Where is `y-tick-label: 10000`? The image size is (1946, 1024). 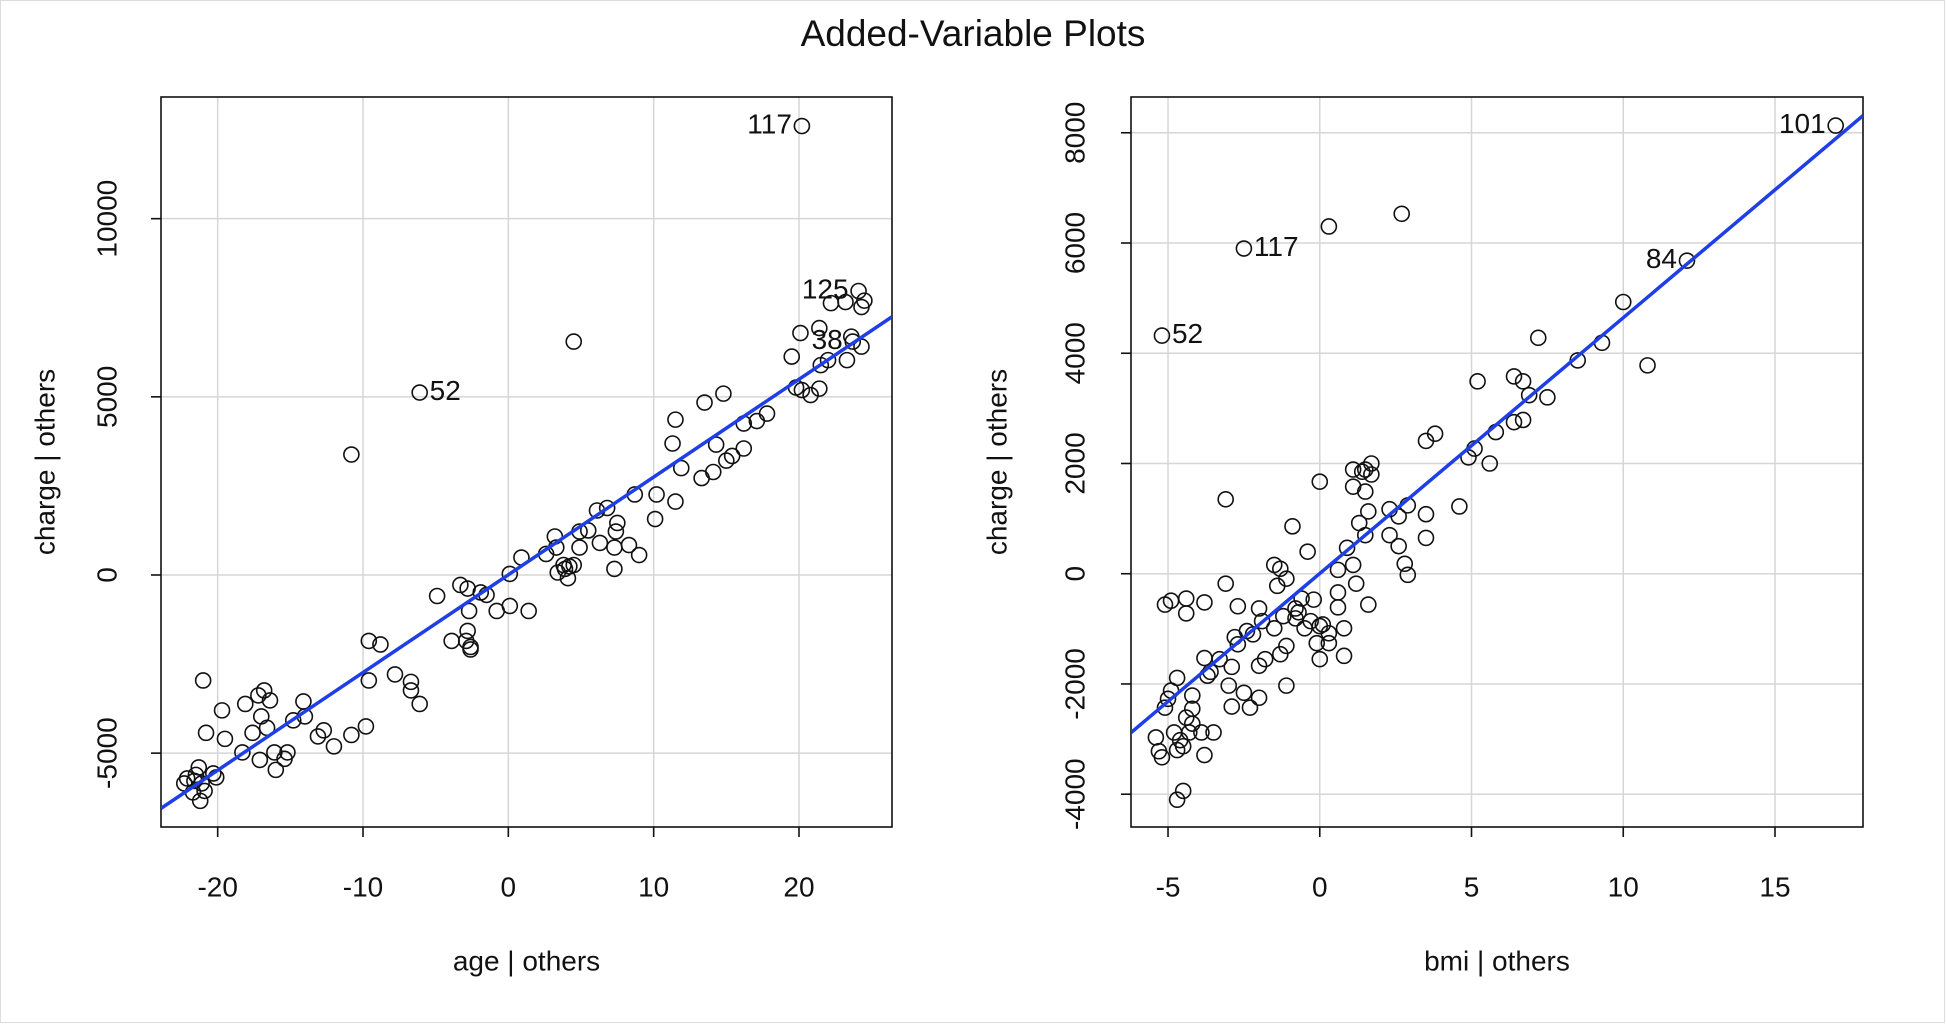
y-tick-label: 10000 is located at coordinates (106, 219).